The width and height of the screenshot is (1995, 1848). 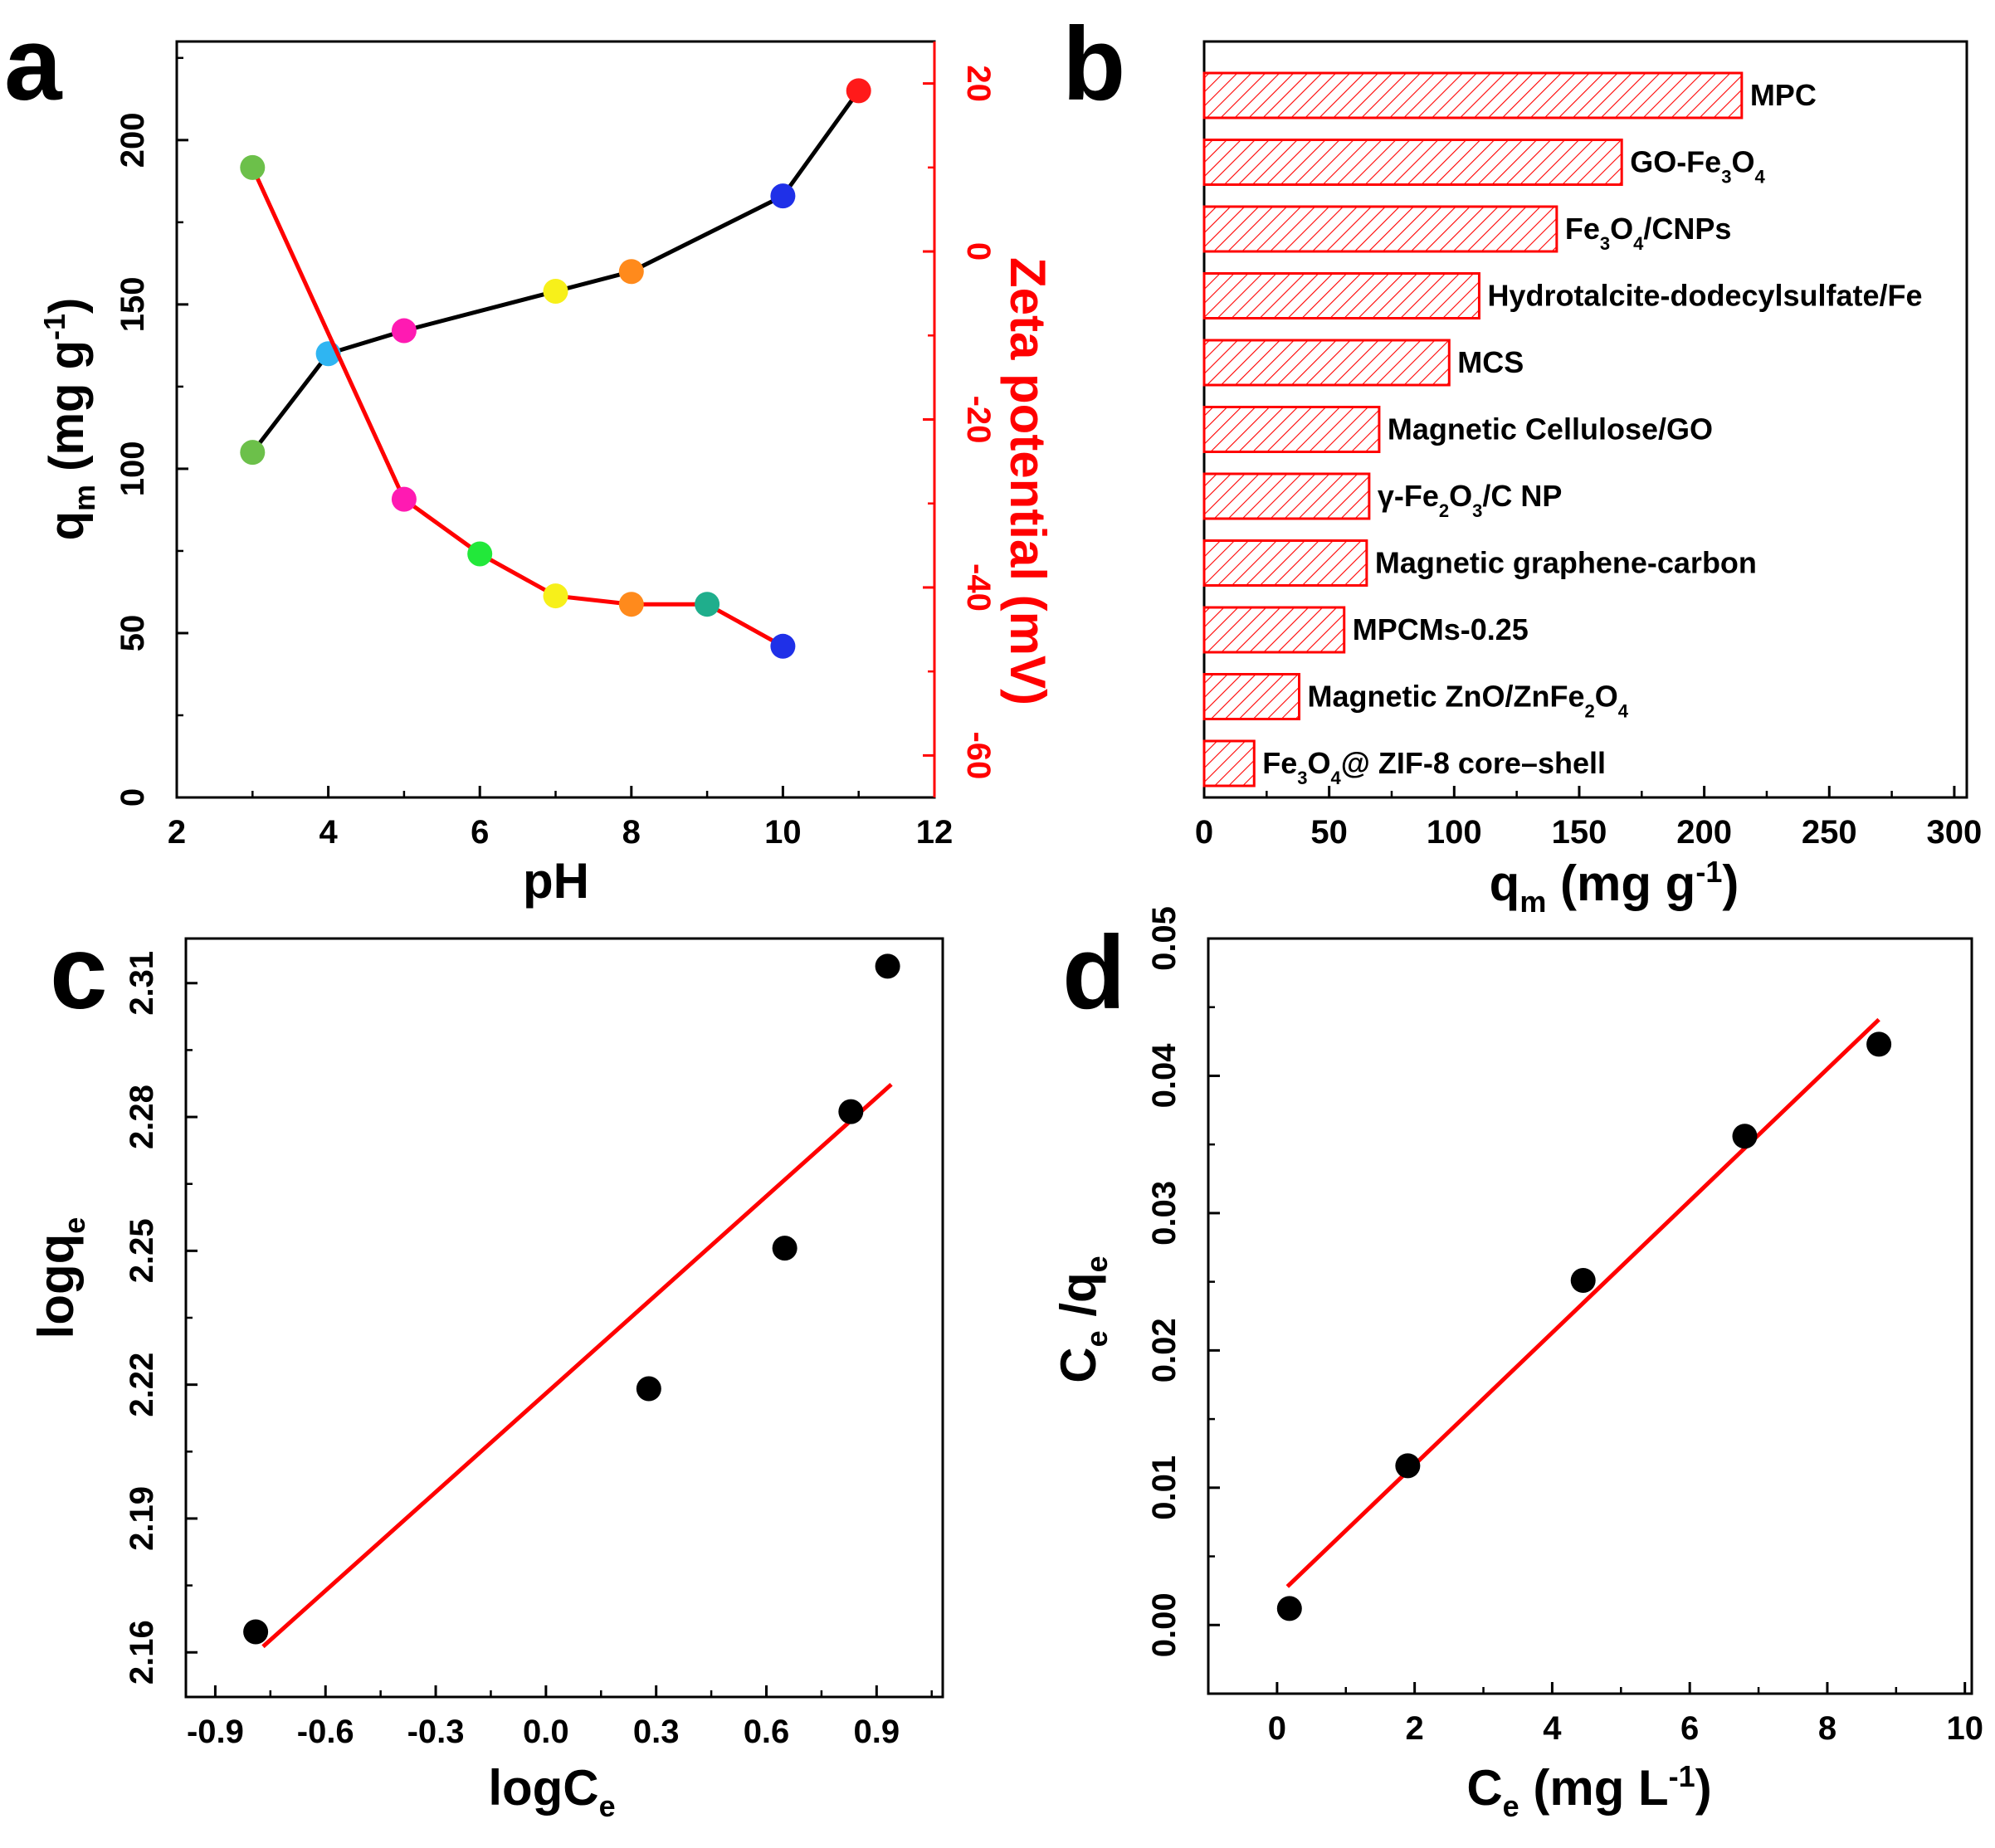 What do you see at coordinates (1455, 832) in the screenshot?
I see `x-tick-label: 100` at bounding box center [1455, 832].